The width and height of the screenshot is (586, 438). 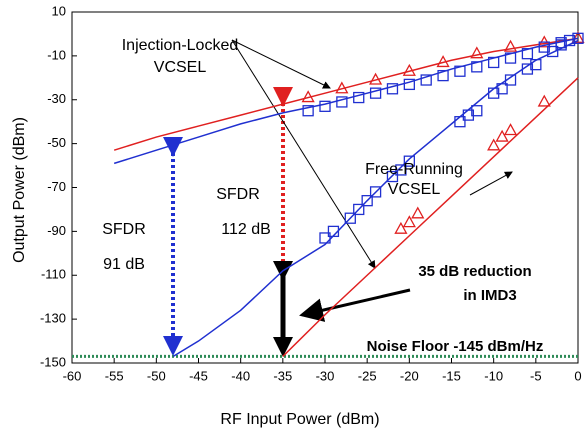 I want to click on y-tick-label: -70, so click(x=56, y=186).